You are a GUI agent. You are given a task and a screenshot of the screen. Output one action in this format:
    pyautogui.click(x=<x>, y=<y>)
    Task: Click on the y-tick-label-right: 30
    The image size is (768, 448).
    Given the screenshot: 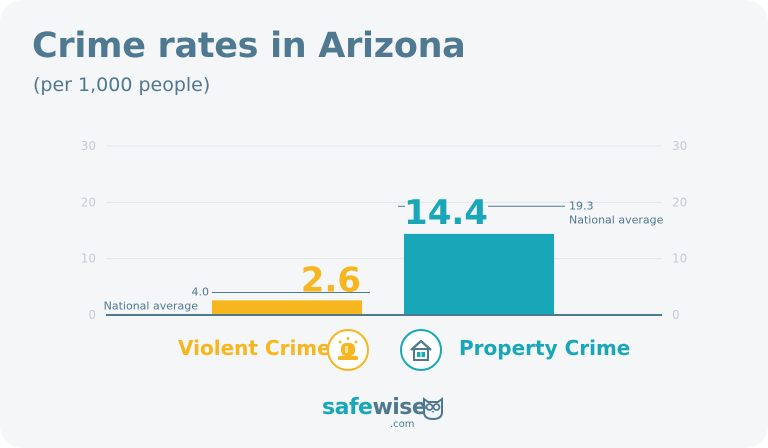 What is the action you would take?
    pyautogui.click(x=679, y=146)
    